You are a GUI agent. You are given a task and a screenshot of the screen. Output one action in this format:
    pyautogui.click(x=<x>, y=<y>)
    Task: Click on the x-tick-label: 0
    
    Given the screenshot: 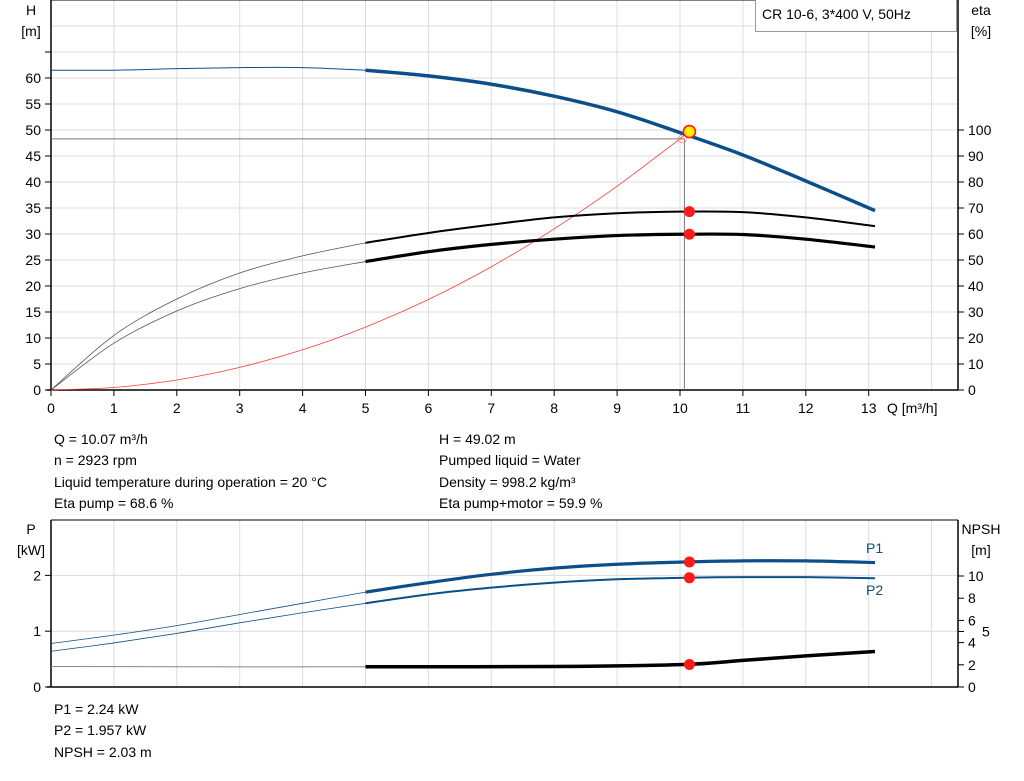 What is the action you would take?
    pyautogui.click(x=51, y=408)
    